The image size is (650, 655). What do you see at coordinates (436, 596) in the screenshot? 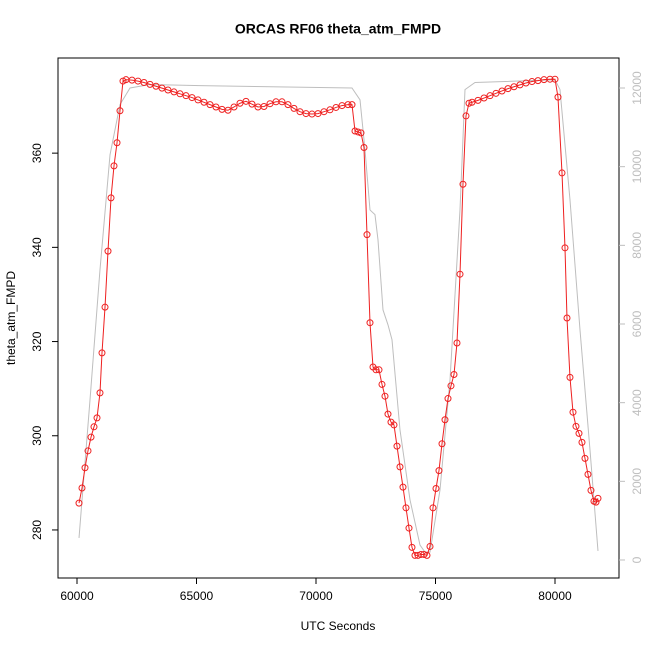
I see `x-tick-label: 75000` at bounding box center [436, 596].